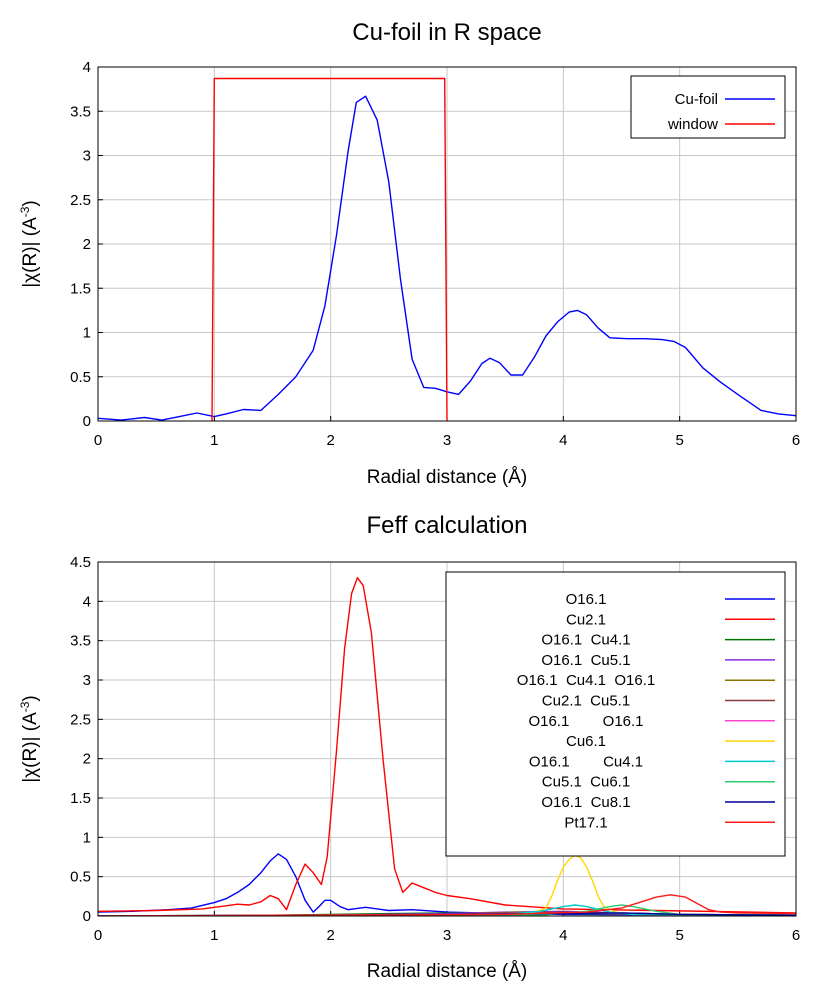  I want to click on legend-entry-label: Cu6.1, so click(586, 741).